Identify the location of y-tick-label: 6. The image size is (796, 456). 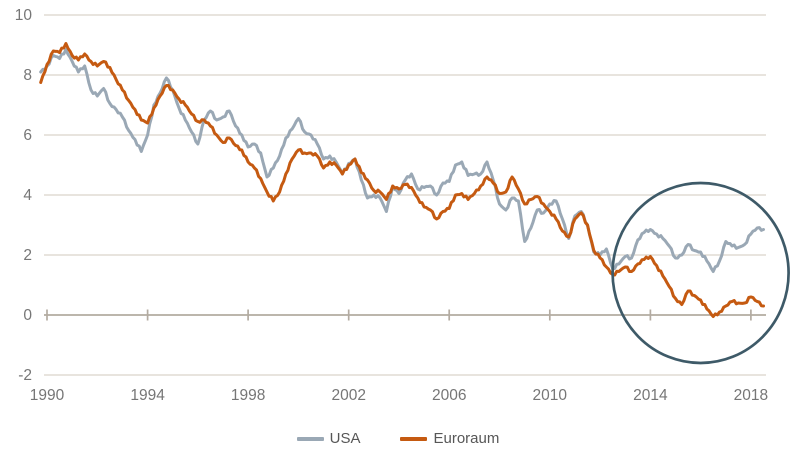
(27, 135).